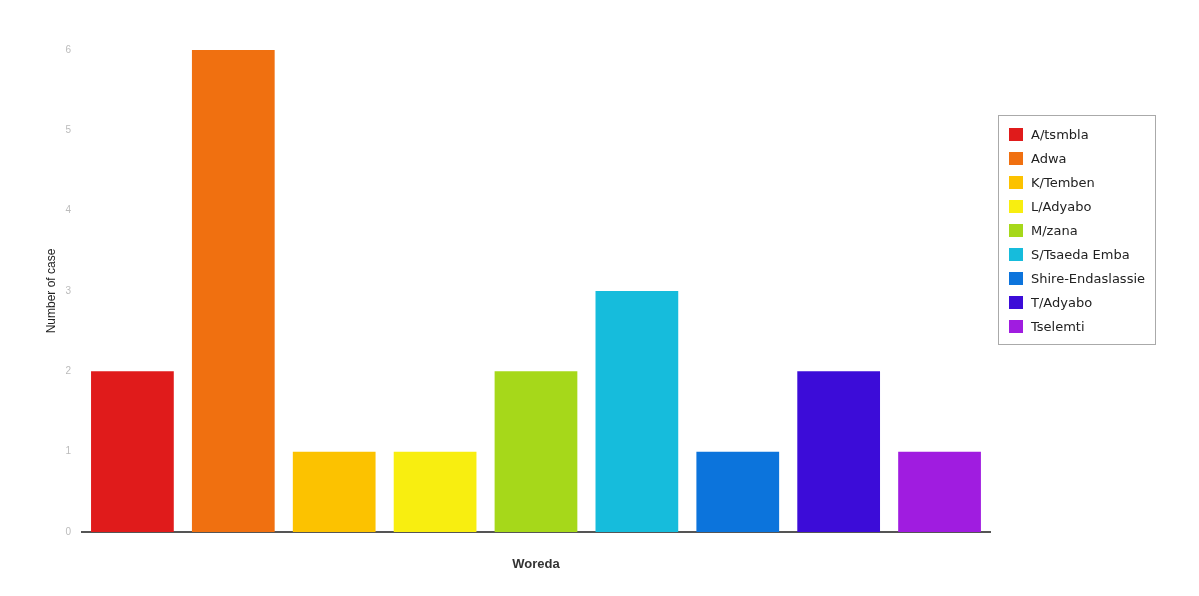 This screenshot has width=1199, height=596. What do you see at coordinates (68, 210) in the screenshot?
I see `y-tick-label: 4` at bounding box center [68, 210].